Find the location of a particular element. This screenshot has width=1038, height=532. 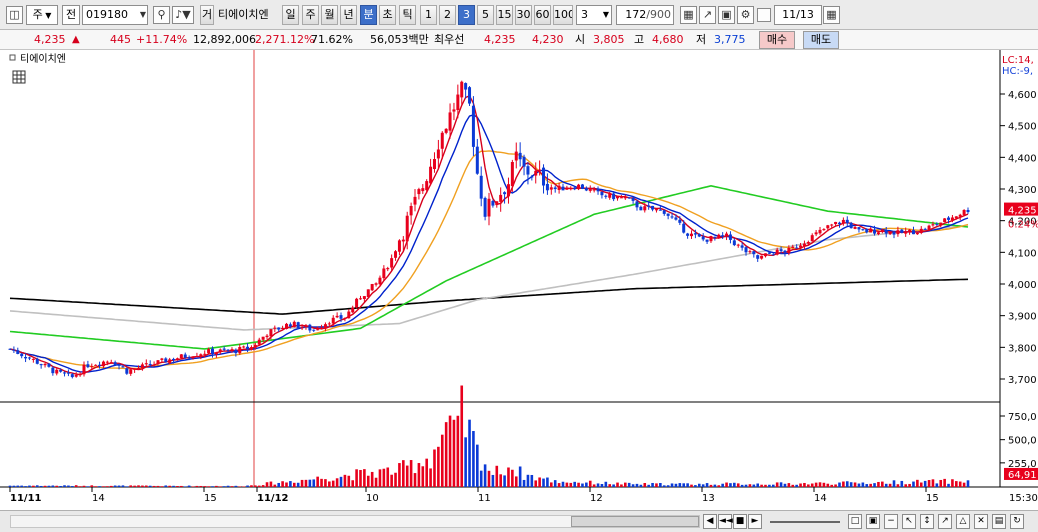

minute-tab-30: 30 is located at coordinates (523, 15).